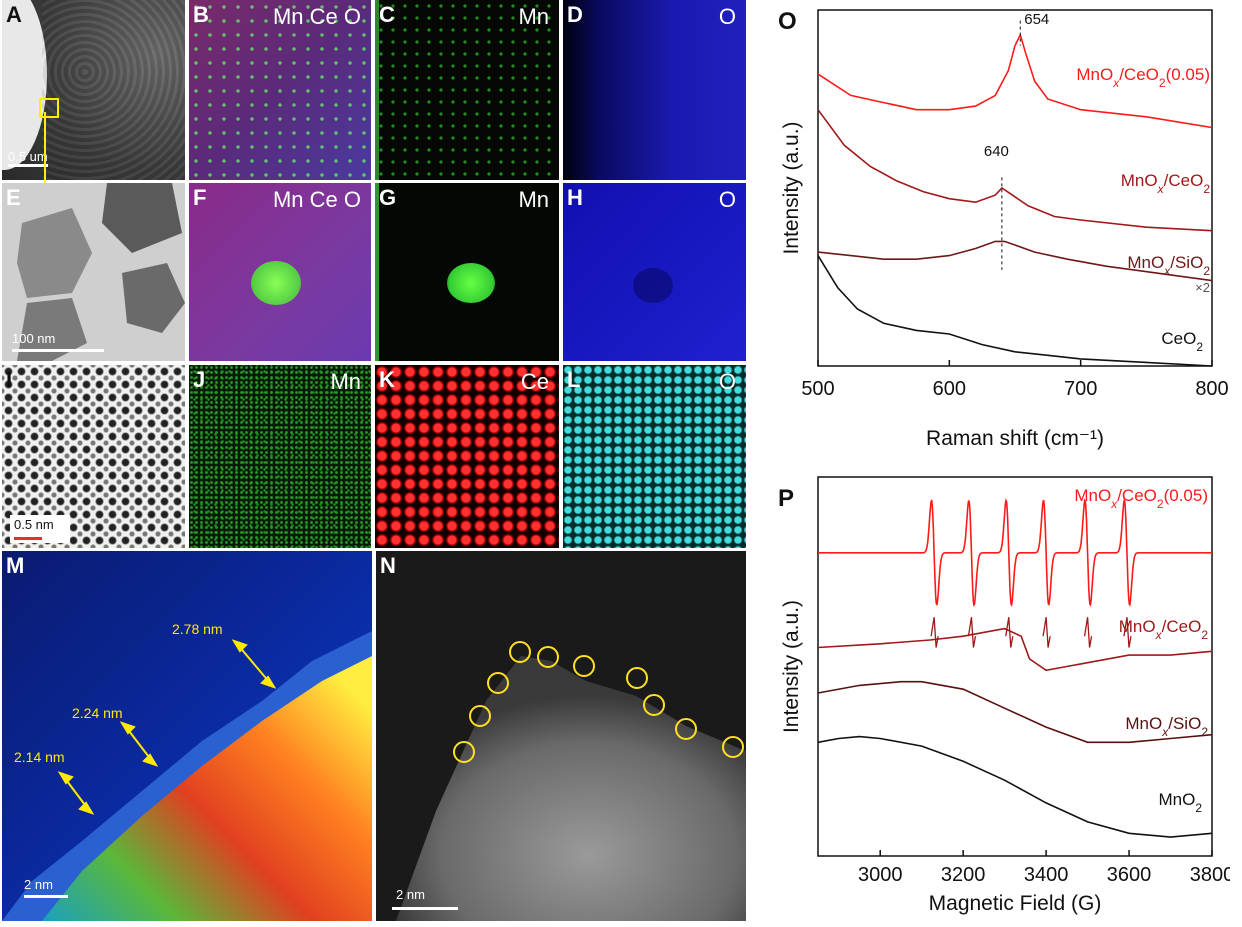 This screenshot has width=1242, height=927. Describe the element at coordinates (97, 713) in the screenshot. I see `thickness-label: 2.24 nm` at that location.